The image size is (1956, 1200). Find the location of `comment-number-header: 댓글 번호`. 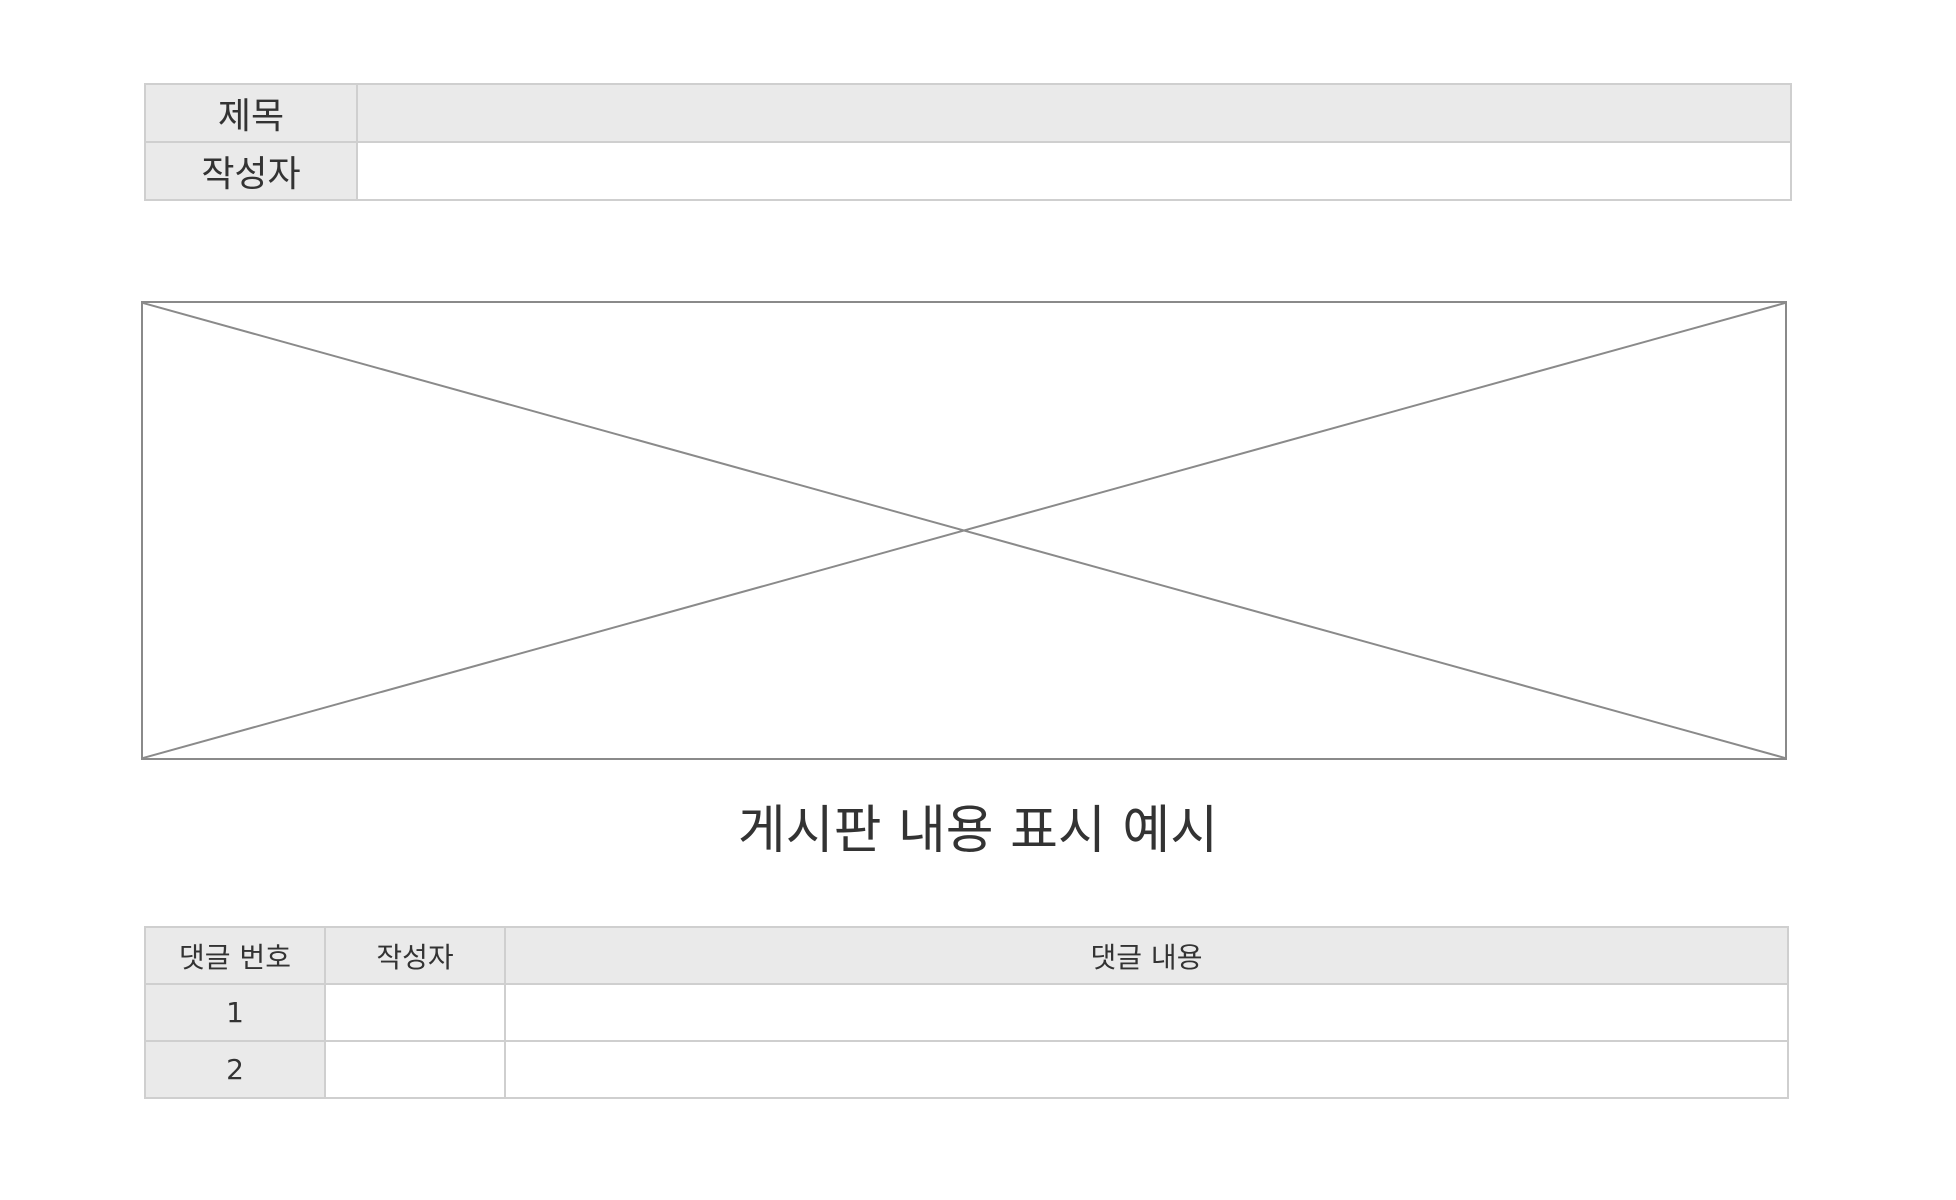

comment-number-header: 댓글 번호 is located at coordinates (235, 955).